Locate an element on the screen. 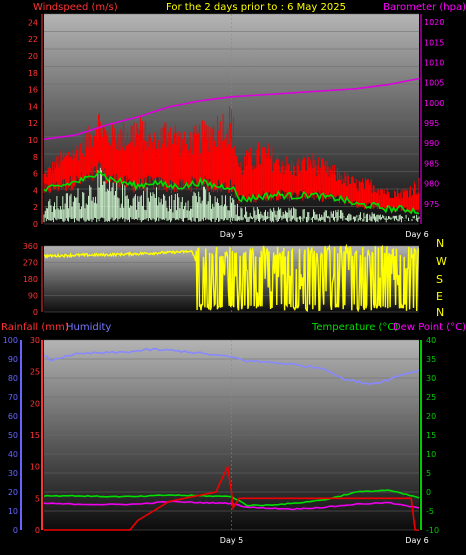 The height and width of the screenshot is (555, 466). humidity-tick-label: 80 is located at coordinates (13, 378).